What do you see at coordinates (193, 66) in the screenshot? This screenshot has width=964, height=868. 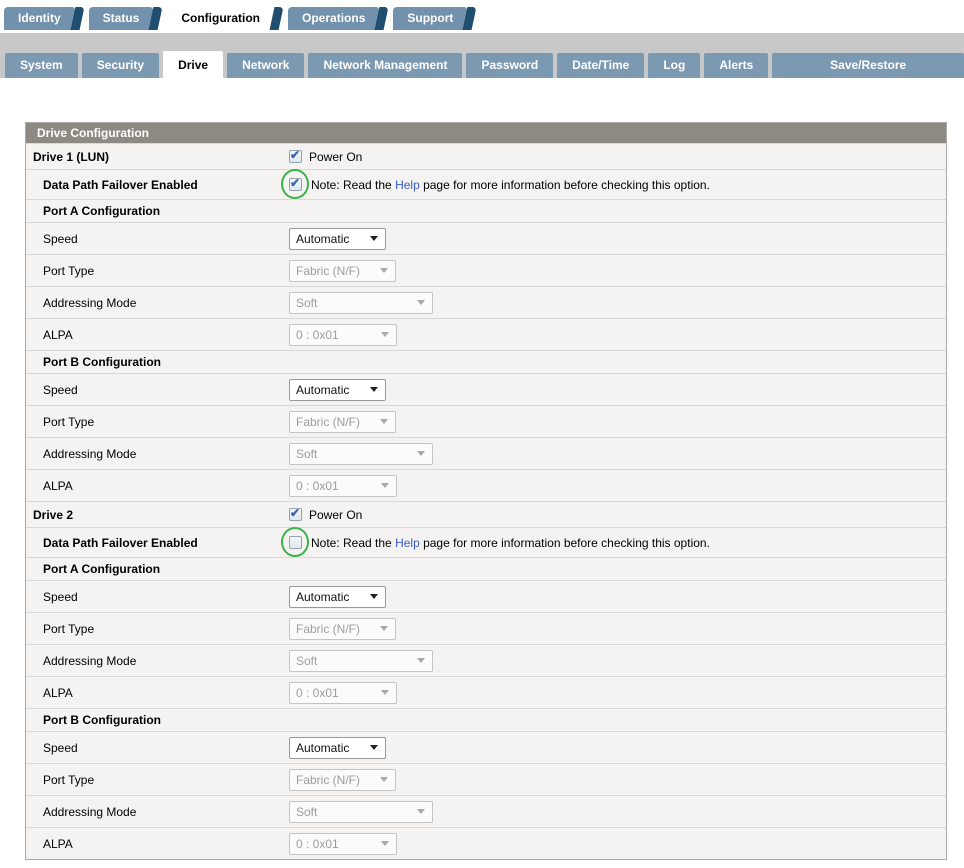 I see `tab-drive: Drive` at bounding box center [193, 66].